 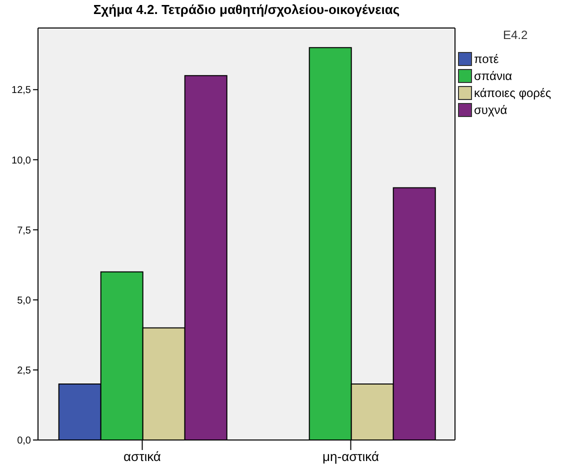 What do you see at coordinates (22, 90) in the screenshot?
I see `y-tick-label: 12,5` at bounding box center [22, 90].